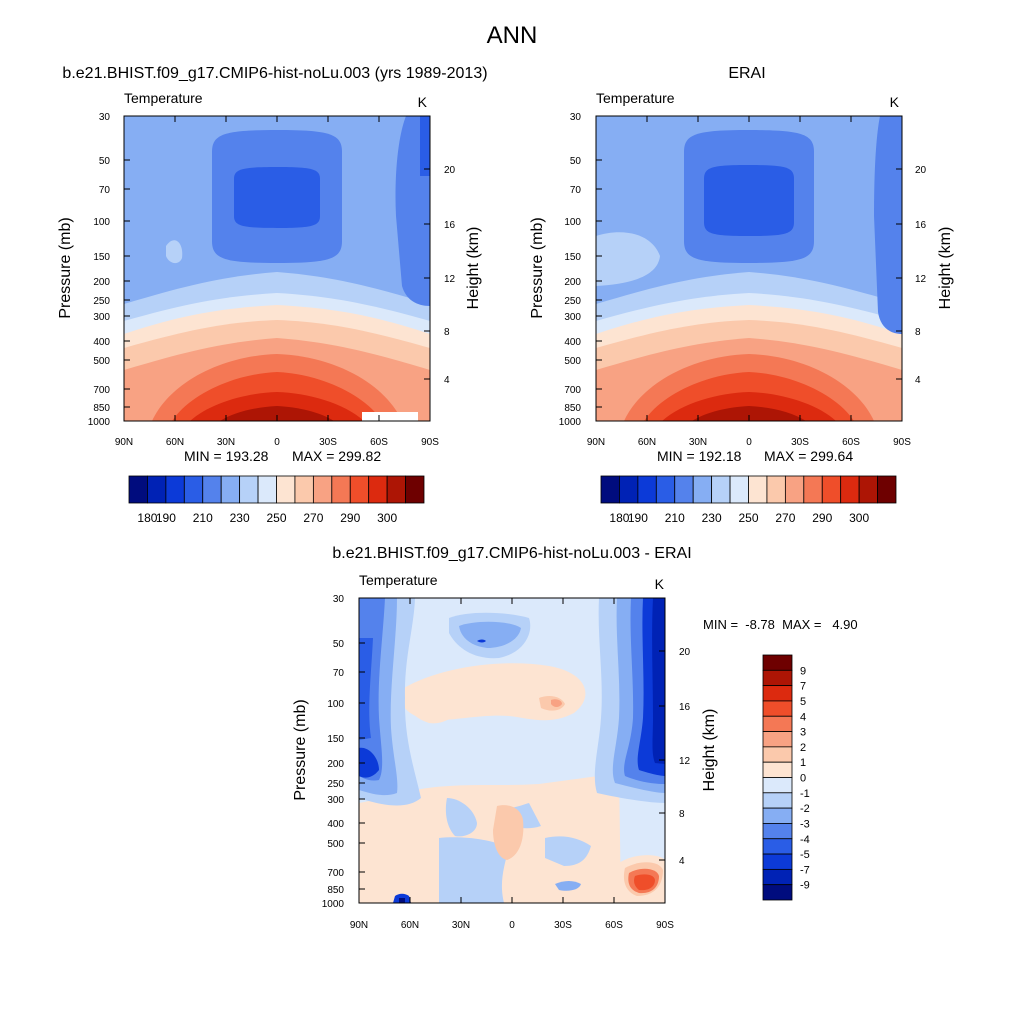  I want to click on obs-variable-label: Temperature, so click(635, 98).